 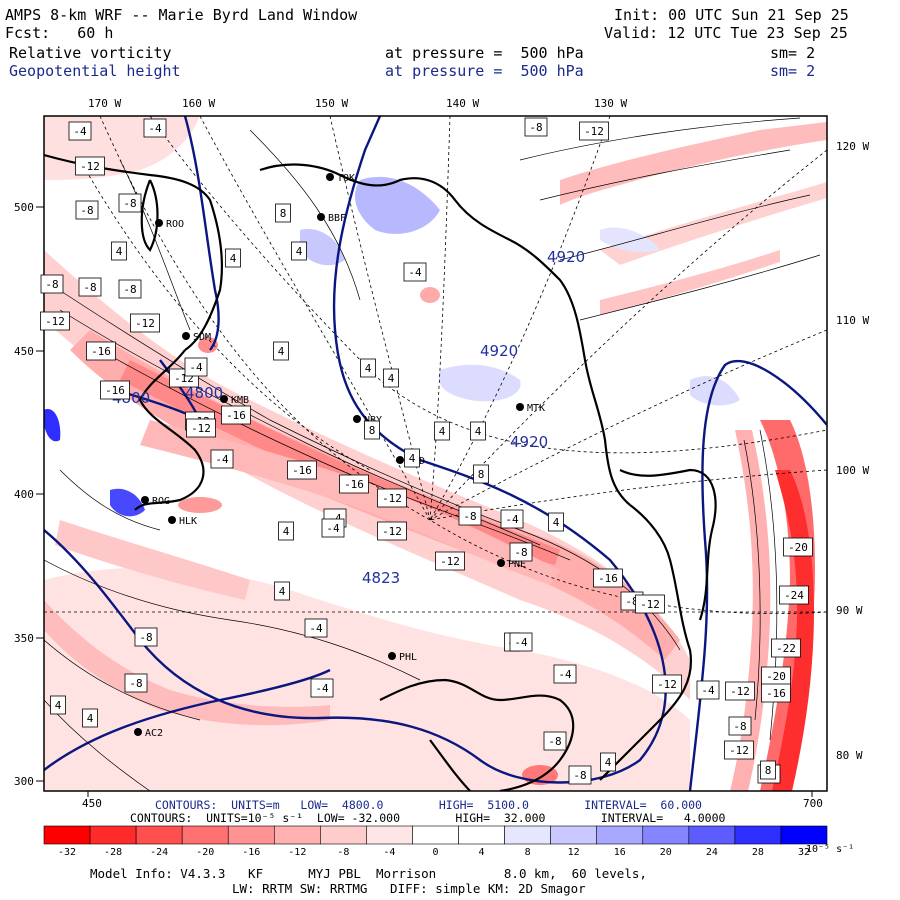 I want to click on station-marker: TOK, so click(x=340, y=178).